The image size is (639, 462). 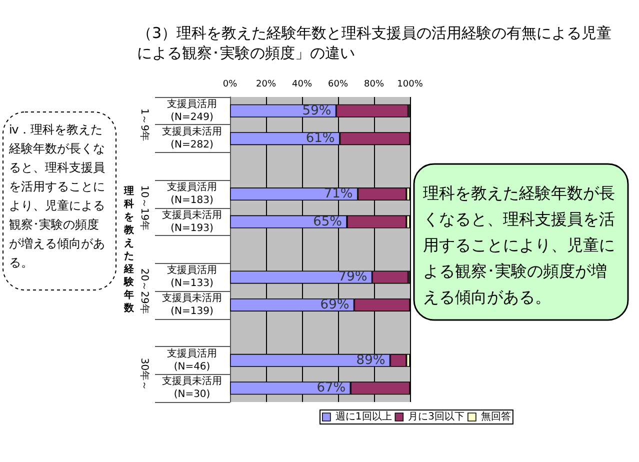 I want to click on x-tick-label: 40%, so click(x=302, y=85).